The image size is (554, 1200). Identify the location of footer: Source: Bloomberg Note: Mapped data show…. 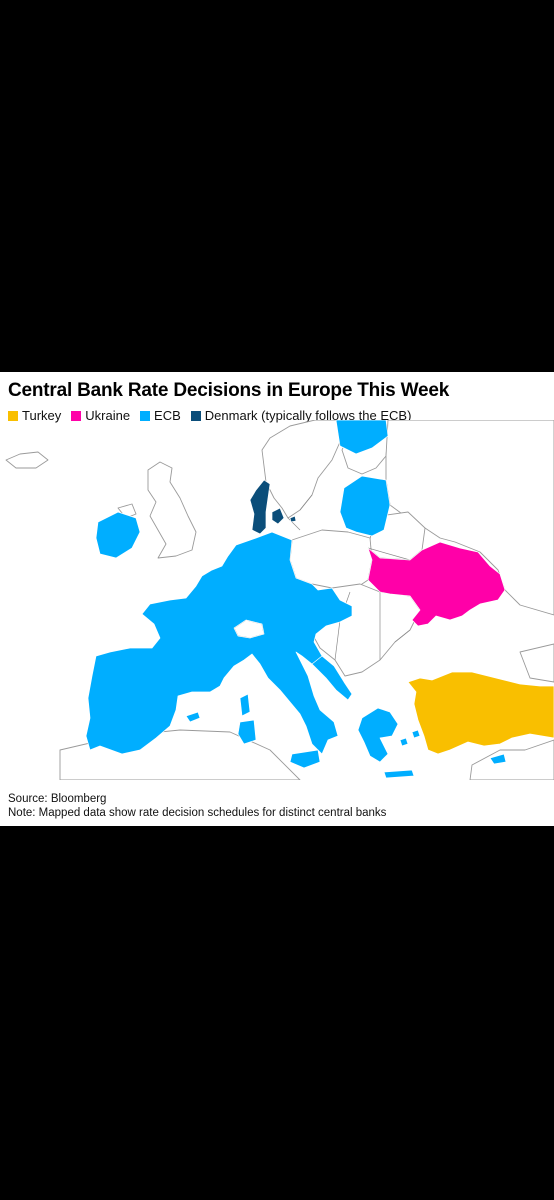
(197, 806).